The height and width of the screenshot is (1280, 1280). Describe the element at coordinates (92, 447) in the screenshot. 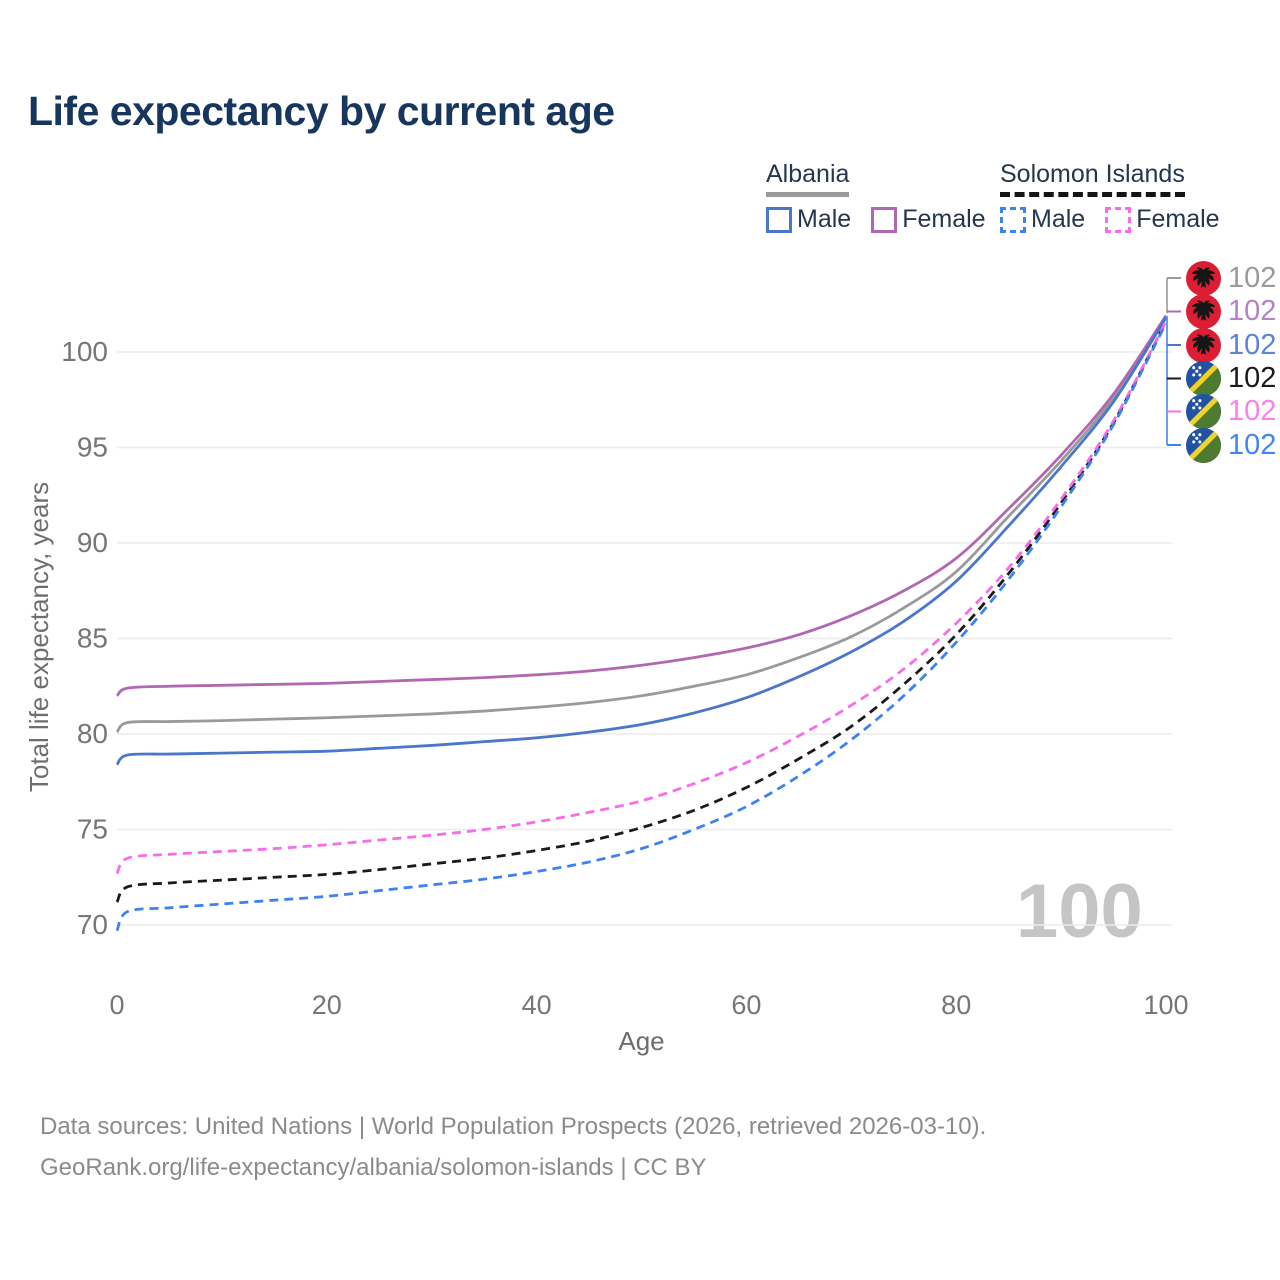

I see `y-tick-label-95: 95` at that location.